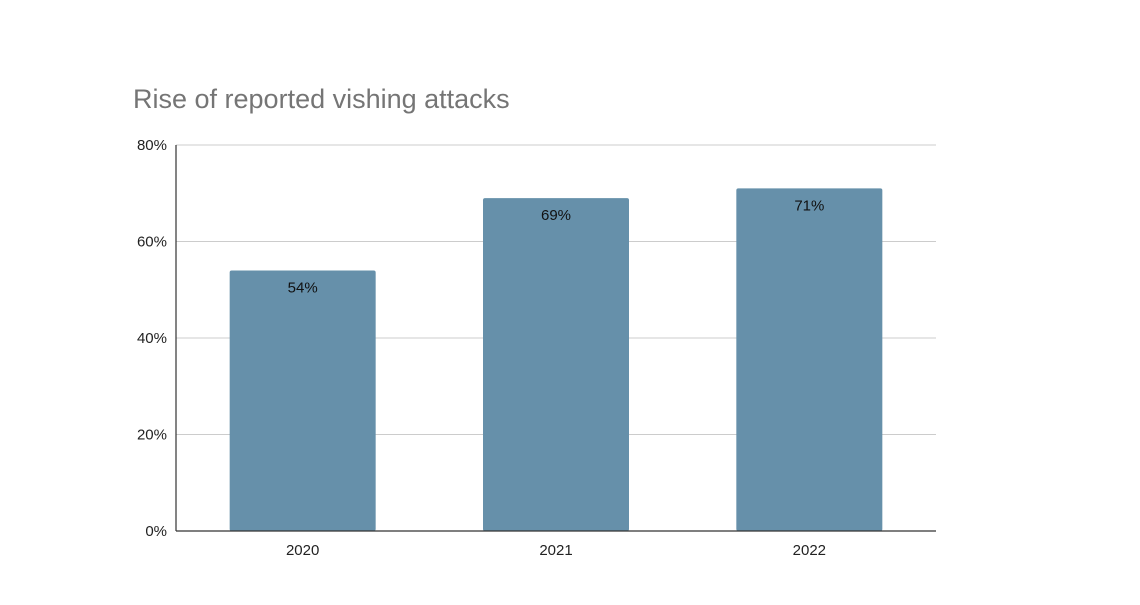  I want to click on chart-title: Rise of reported vishing attacks, so click(321, 99).